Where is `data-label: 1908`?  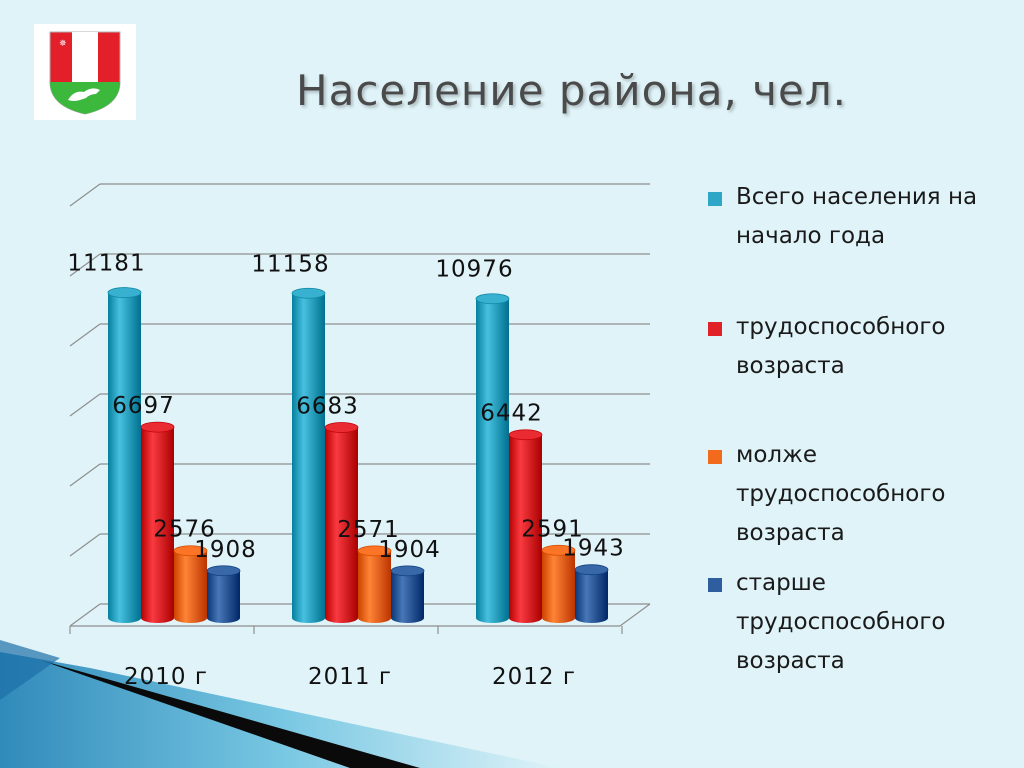 data-label: 1908 is located at coordinates (225, 550).